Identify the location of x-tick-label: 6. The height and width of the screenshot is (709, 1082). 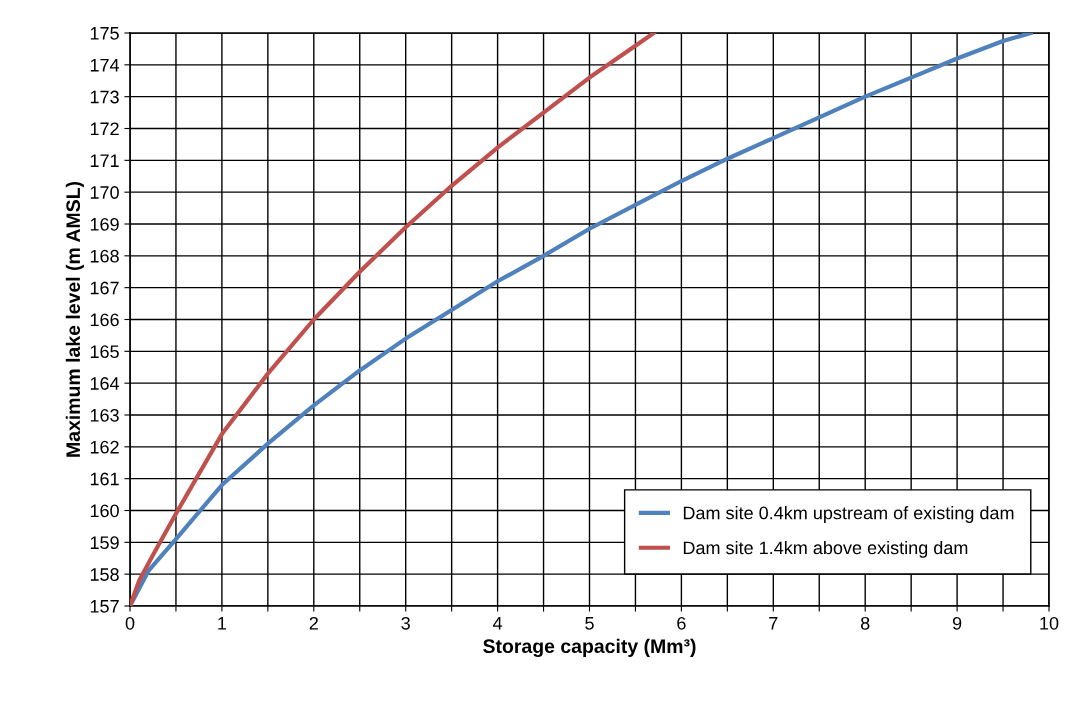
(681, 623).